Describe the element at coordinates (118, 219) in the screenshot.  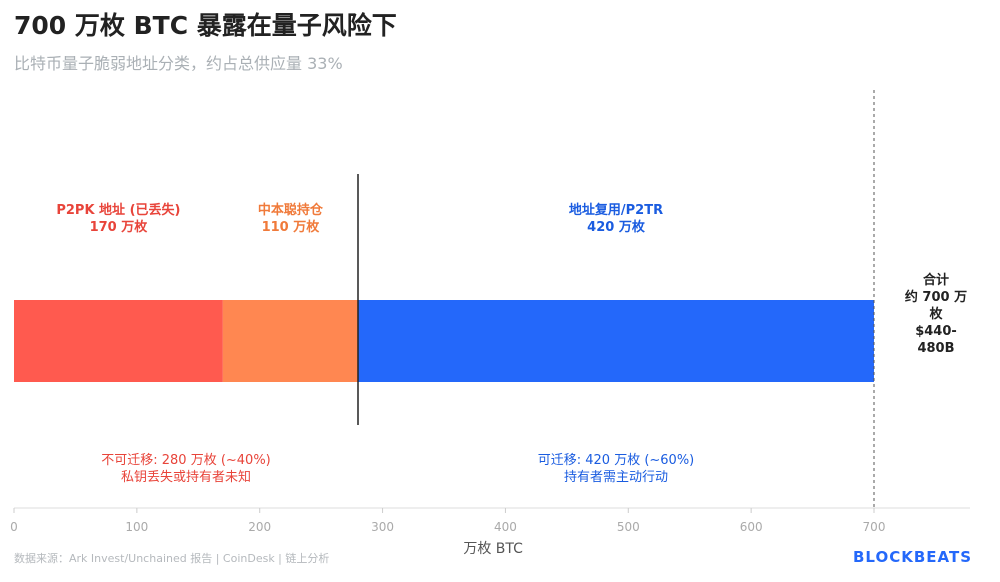
I see `segment-label: P2PK 地址 (已丢失) 170 万枚` at that location.